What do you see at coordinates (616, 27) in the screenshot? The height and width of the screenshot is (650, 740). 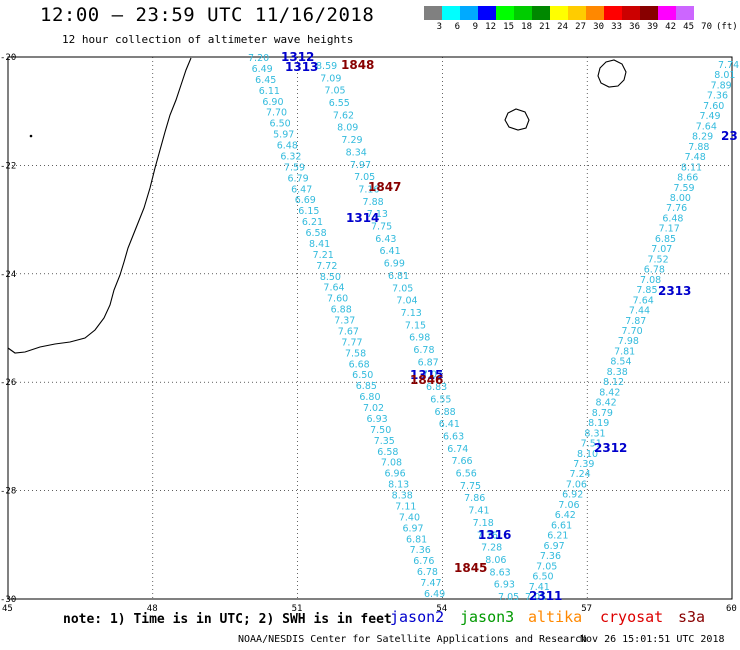 I see `colorbar-label: 33` at bounding box center [616, 27].